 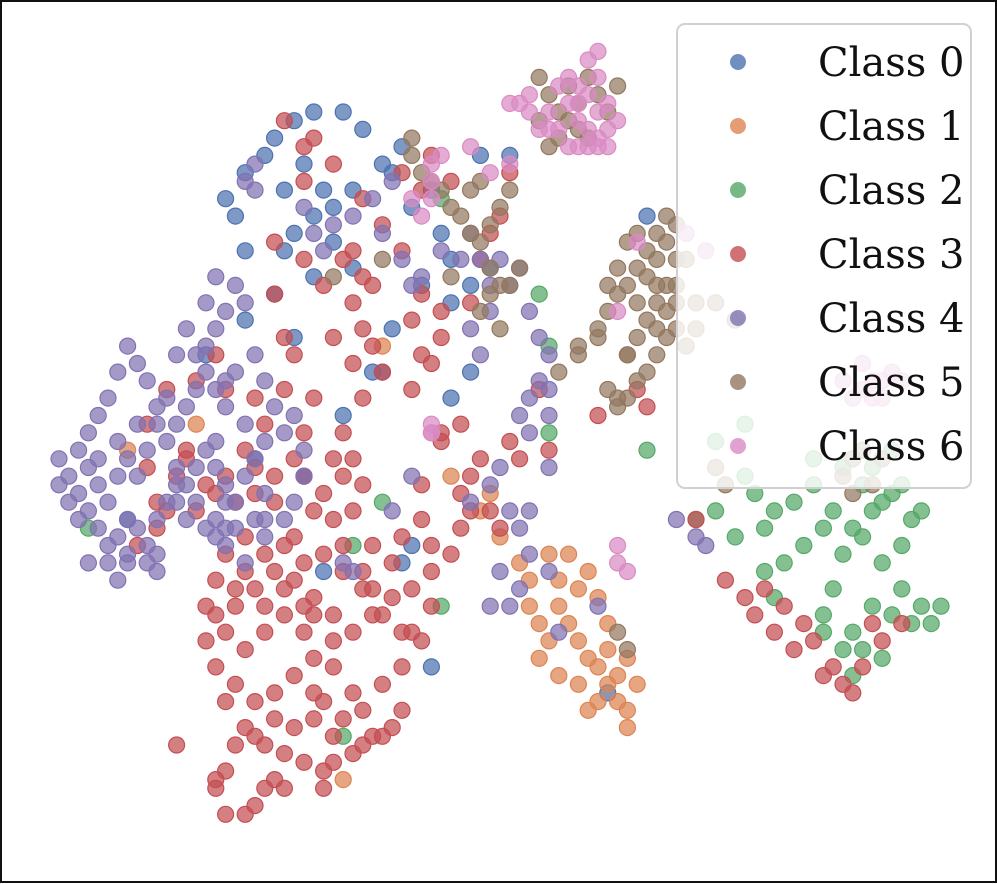 What do you see at coordinates (738, 190) in the screenshot?
I see `legend-marker` at bounding box center [738, 190].